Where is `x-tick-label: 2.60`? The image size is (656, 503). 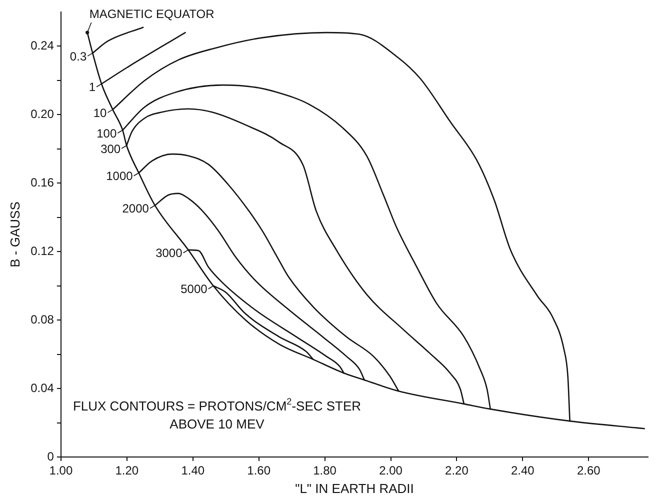
x-tick-label: 2.60 is located at coordinates (588, 471).